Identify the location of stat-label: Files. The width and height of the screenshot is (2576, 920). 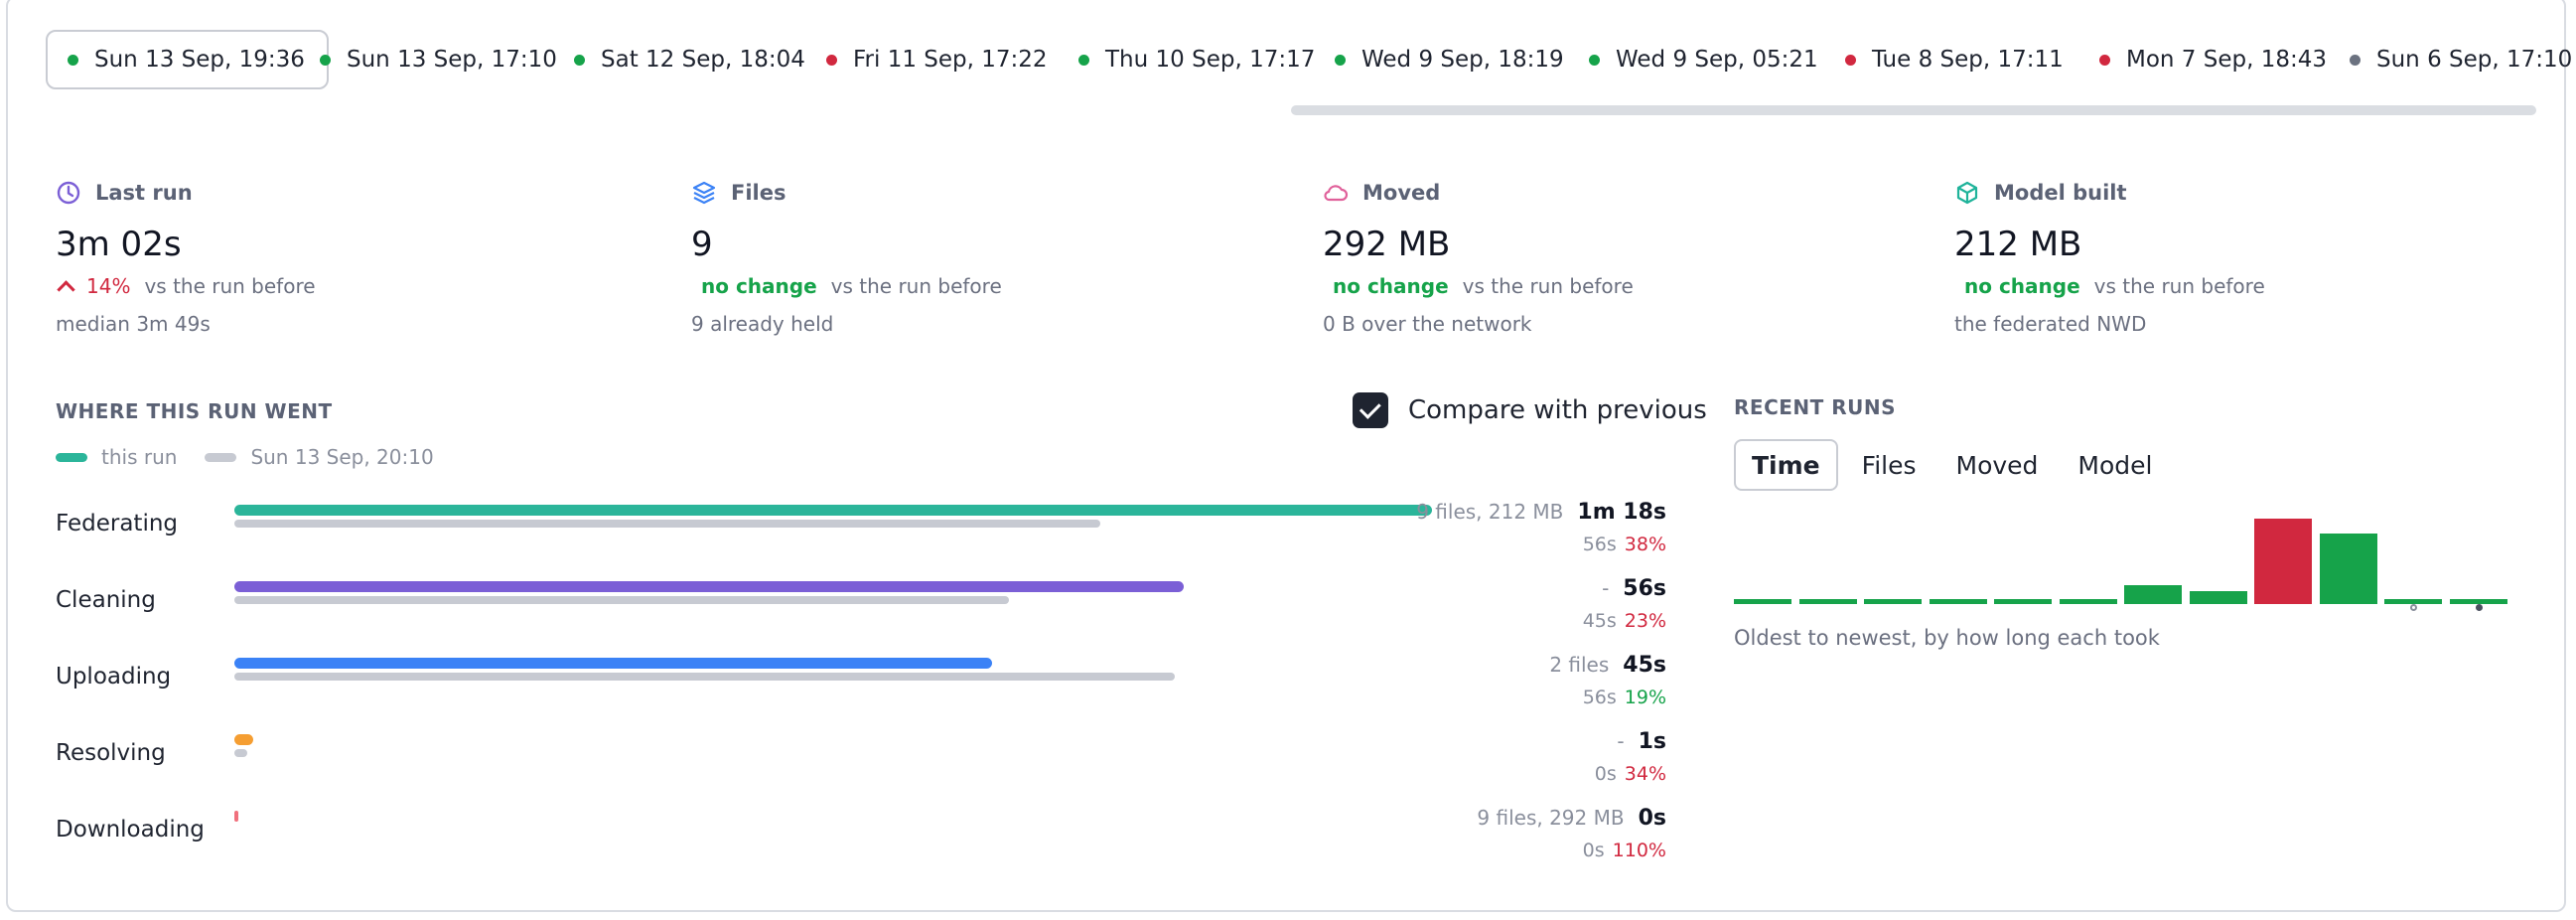
(759, 193).